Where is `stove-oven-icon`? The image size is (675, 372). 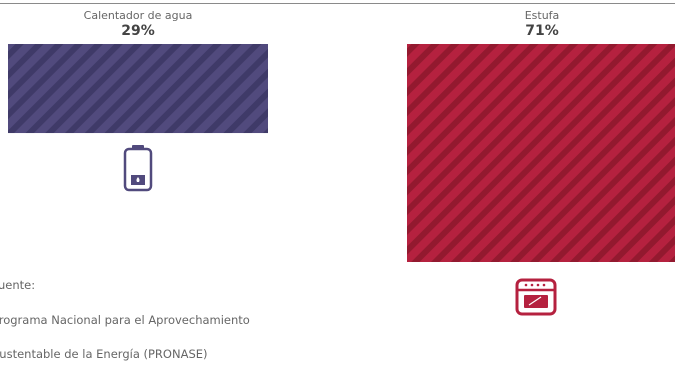 stove-oven-icon is located at coordinates (536, 297).